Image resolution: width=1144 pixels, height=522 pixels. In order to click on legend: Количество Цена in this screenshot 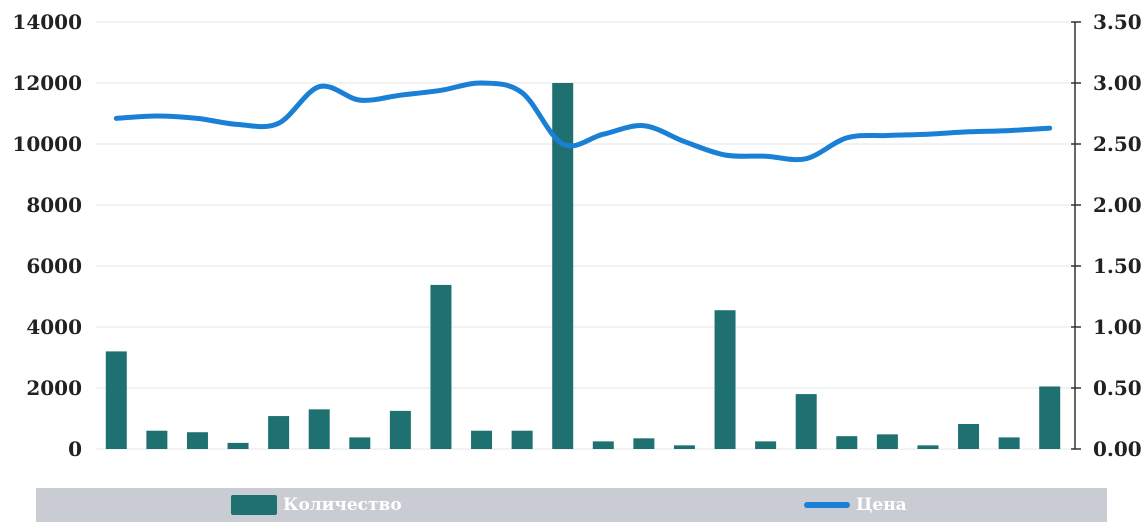, I will do `click(571, 505)`.